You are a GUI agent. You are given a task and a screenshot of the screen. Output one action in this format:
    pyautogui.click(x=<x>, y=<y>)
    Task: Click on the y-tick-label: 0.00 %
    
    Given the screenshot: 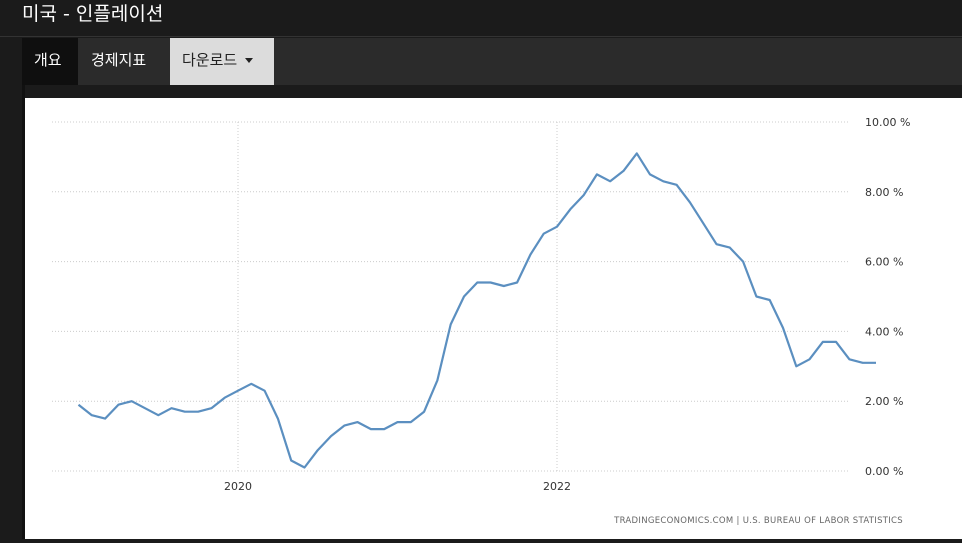 What is the action you would take?
    pyautogui.click(x=884, y=471)
    